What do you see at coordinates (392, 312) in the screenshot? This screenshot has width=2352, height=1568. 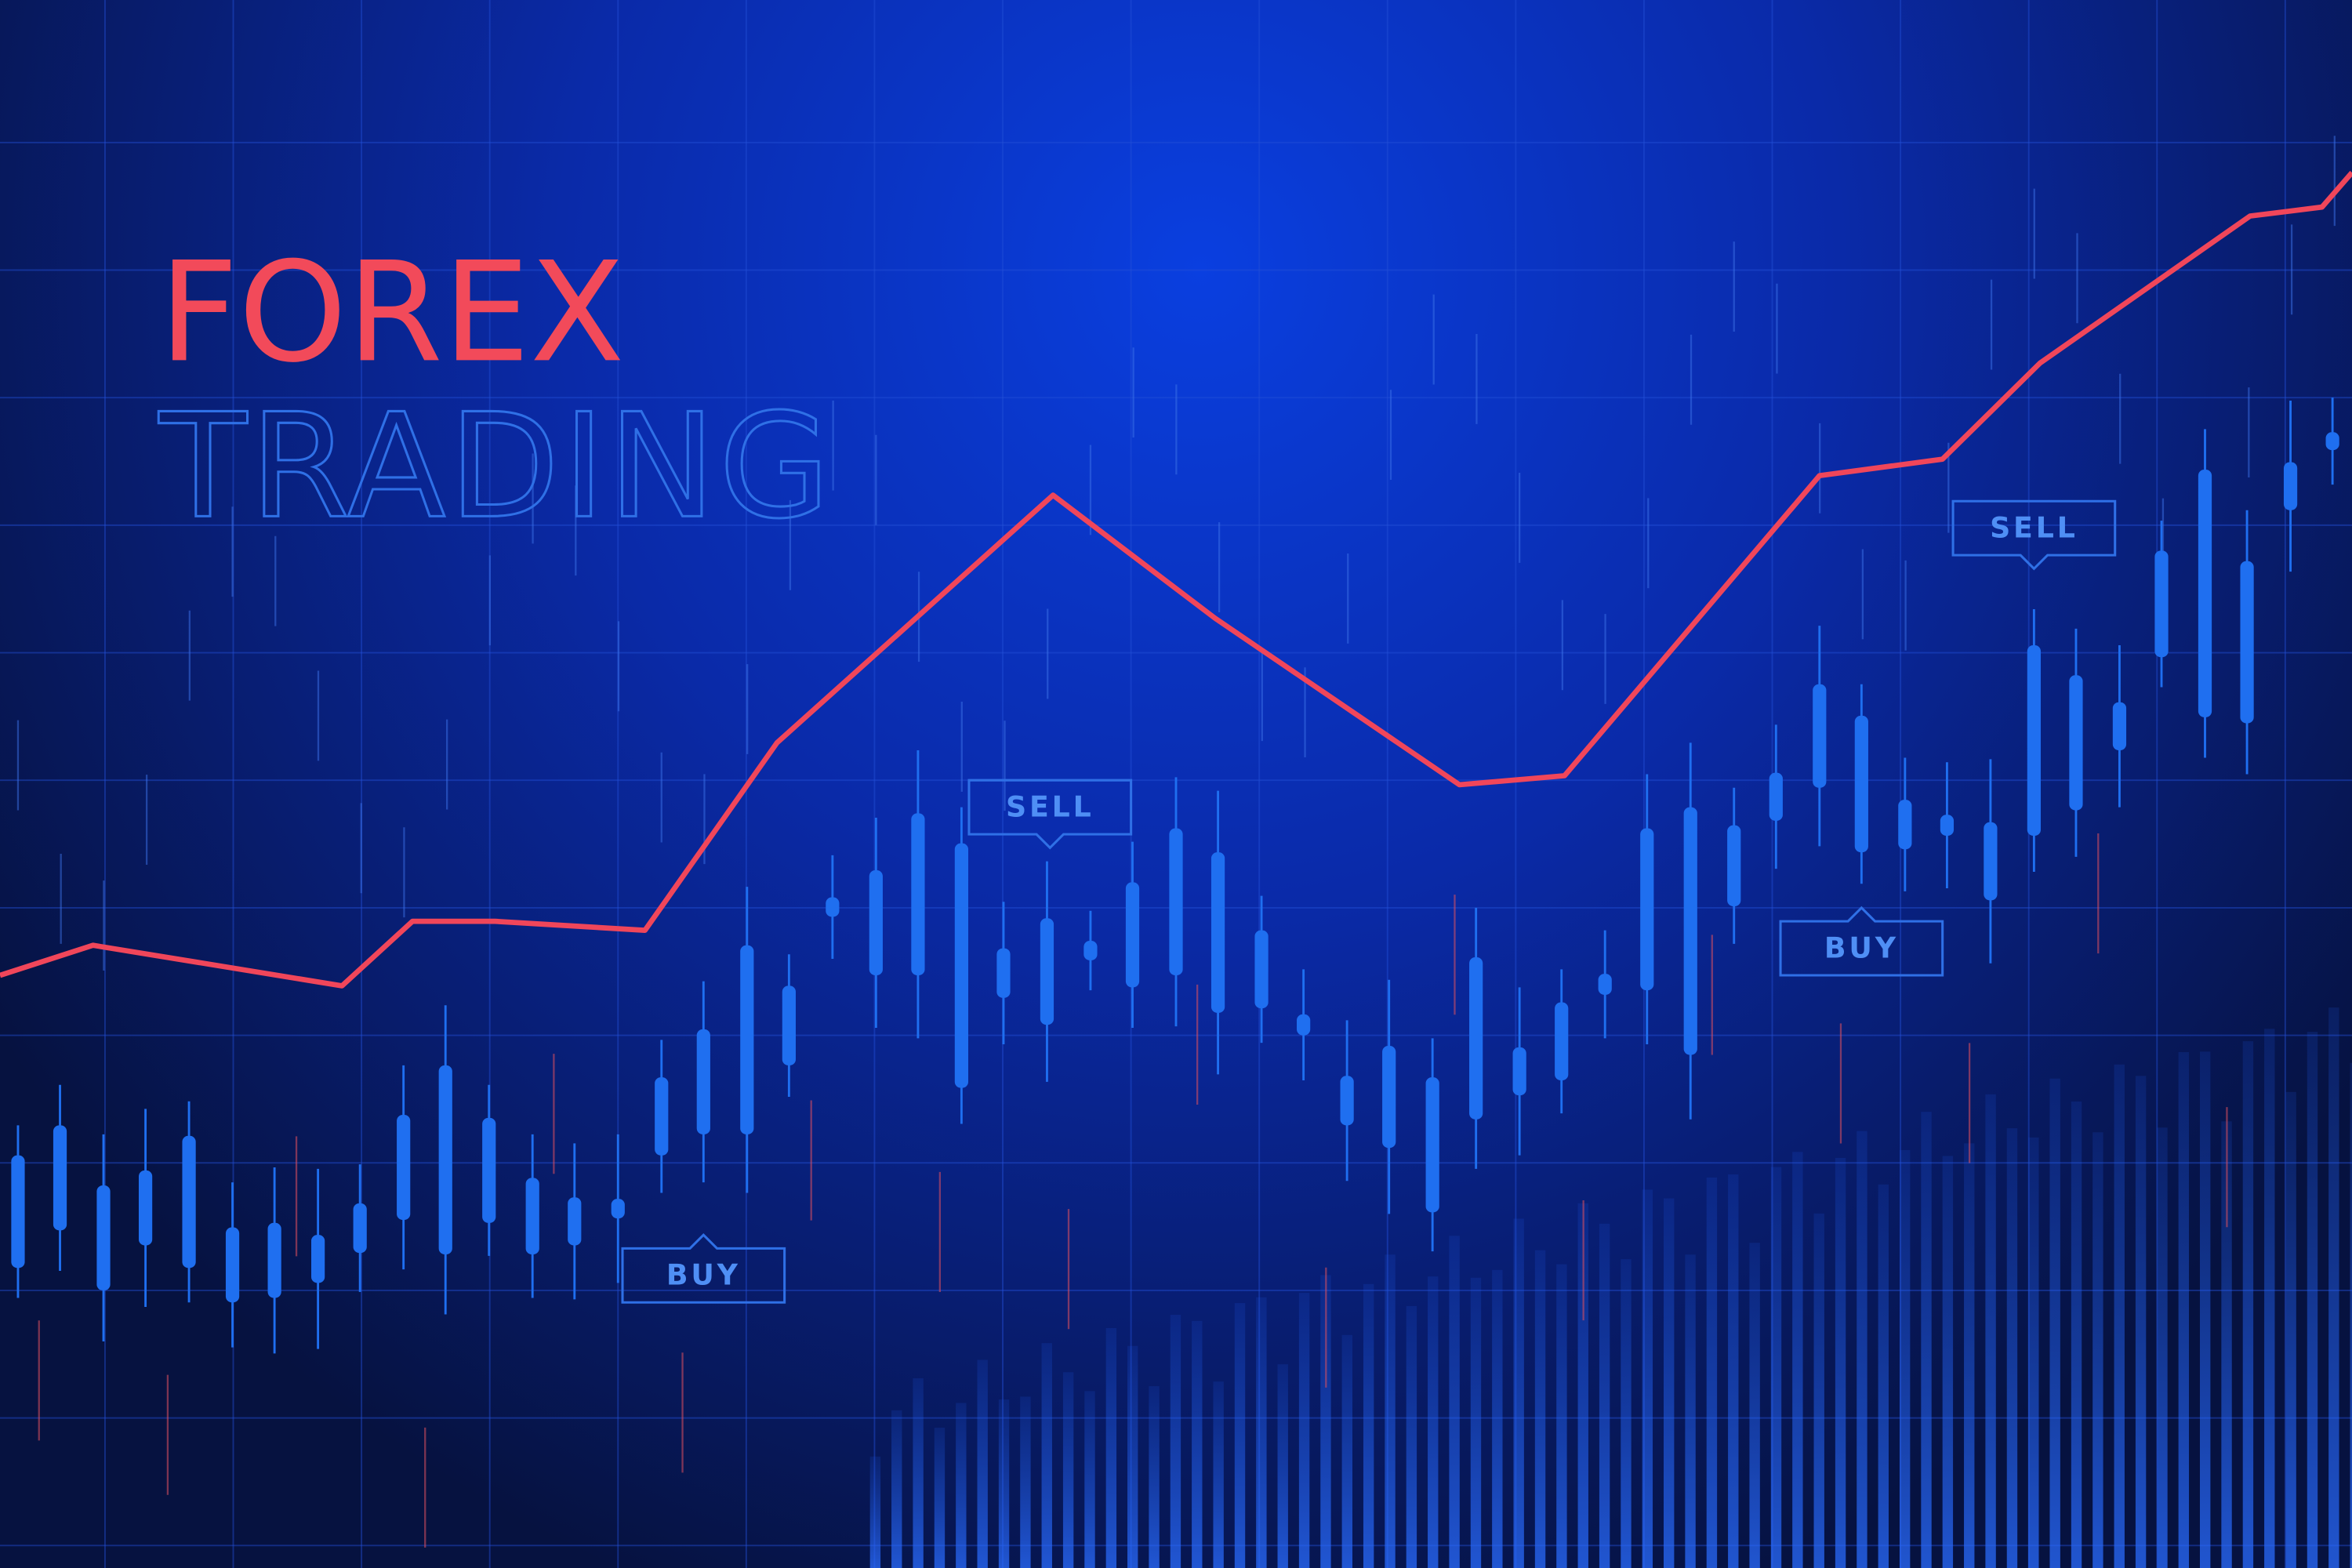 I see `title: FOREX` at bounding box center [392, 312].